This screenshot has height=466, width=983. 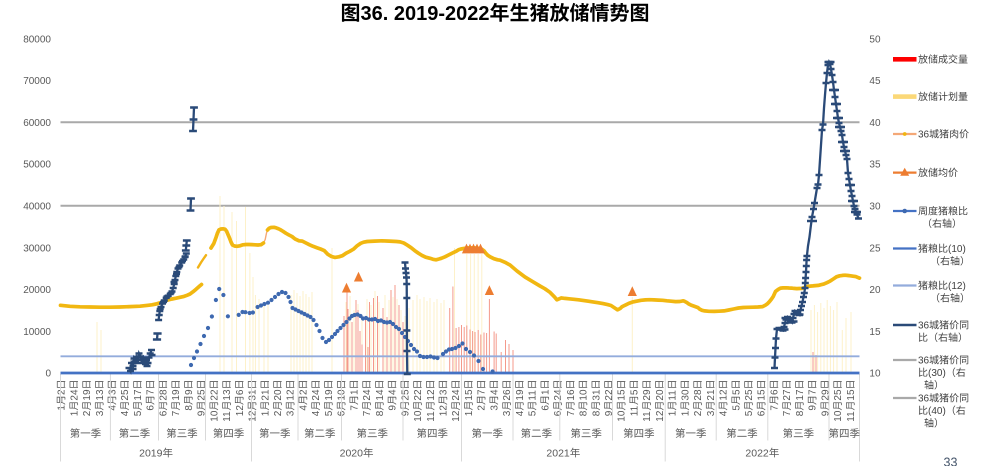 I want to click on svg-text: (12), so click(x=957, y=286).